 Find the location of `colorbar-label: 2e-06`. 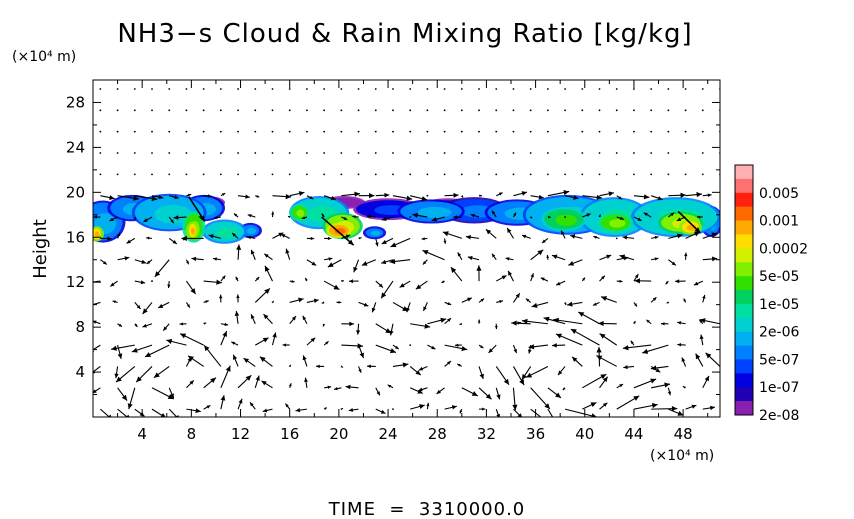

colorbar-label: 2e-06 is located at coordinates (779, 333).